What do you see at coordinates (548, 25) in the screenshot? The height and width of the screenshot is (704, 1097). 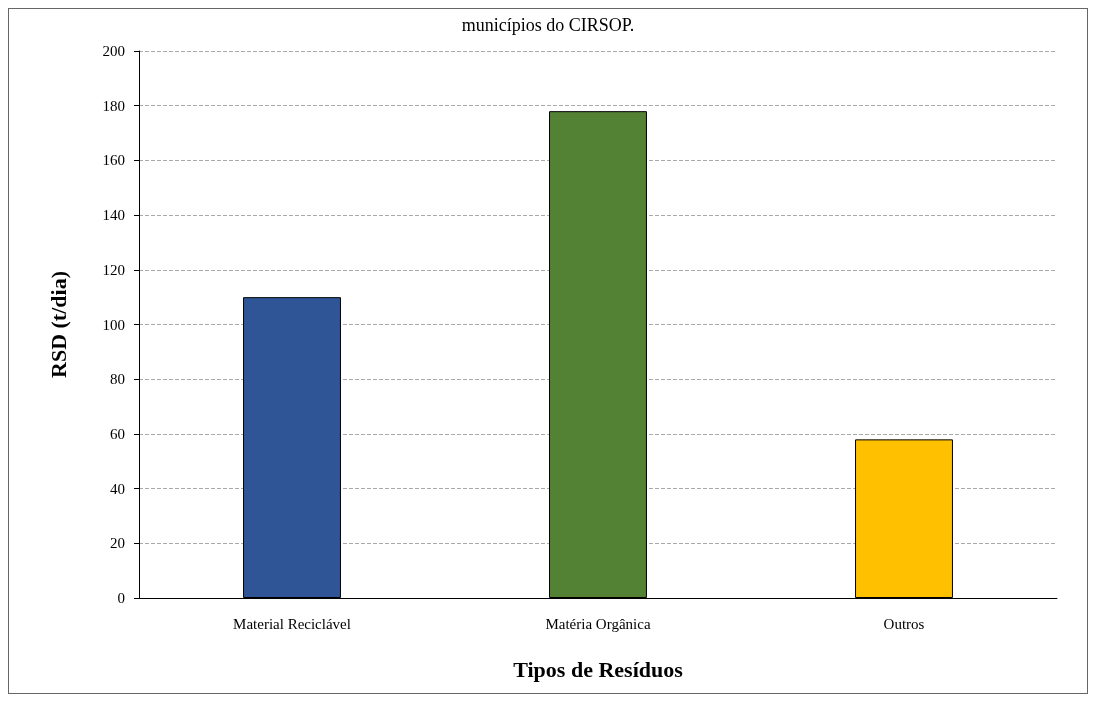 I see `chart-title: municípios do CIRSOP.` at bounding box center [548, 25].